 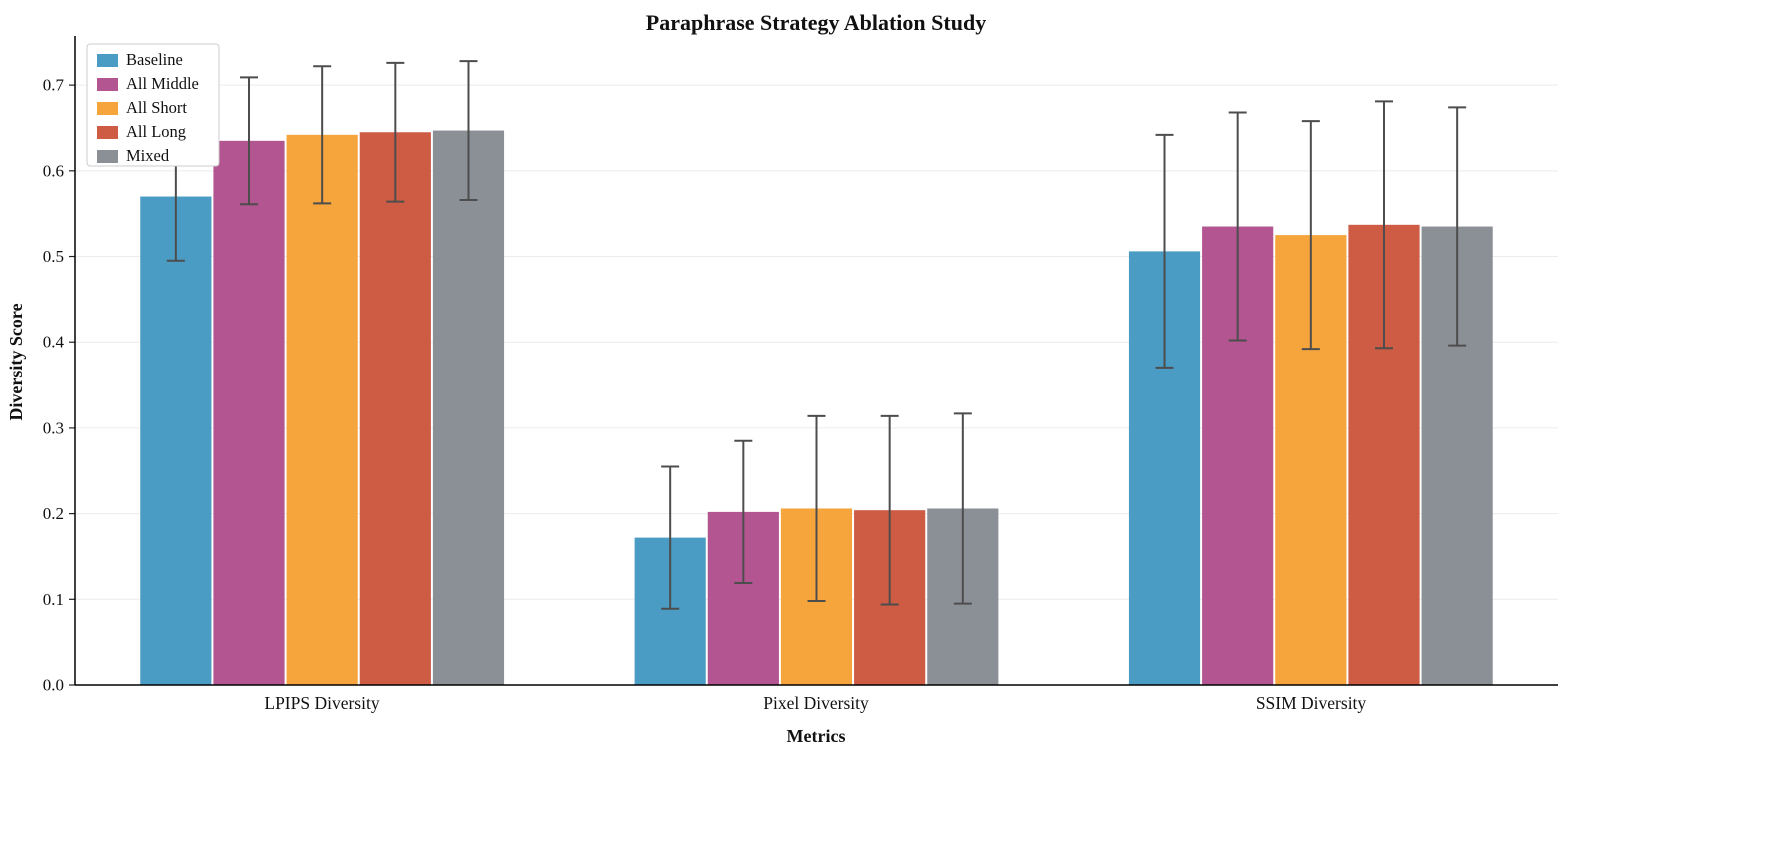 What do you see at coordinates (154, 59) in the screenshot?
I see `legend-label: Baseline` at bounding box center [154, 59].